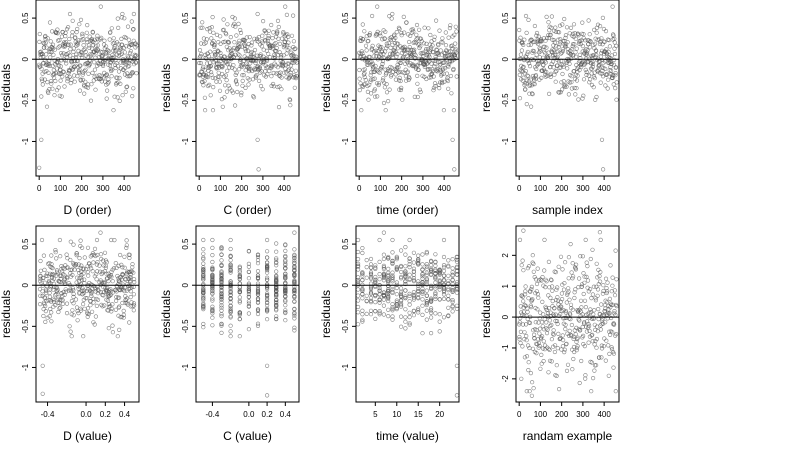  What do you see at coordinates (505, 141) in the screenshot?
I see `y-tick-label: -1` at bounding box center [505, 141].